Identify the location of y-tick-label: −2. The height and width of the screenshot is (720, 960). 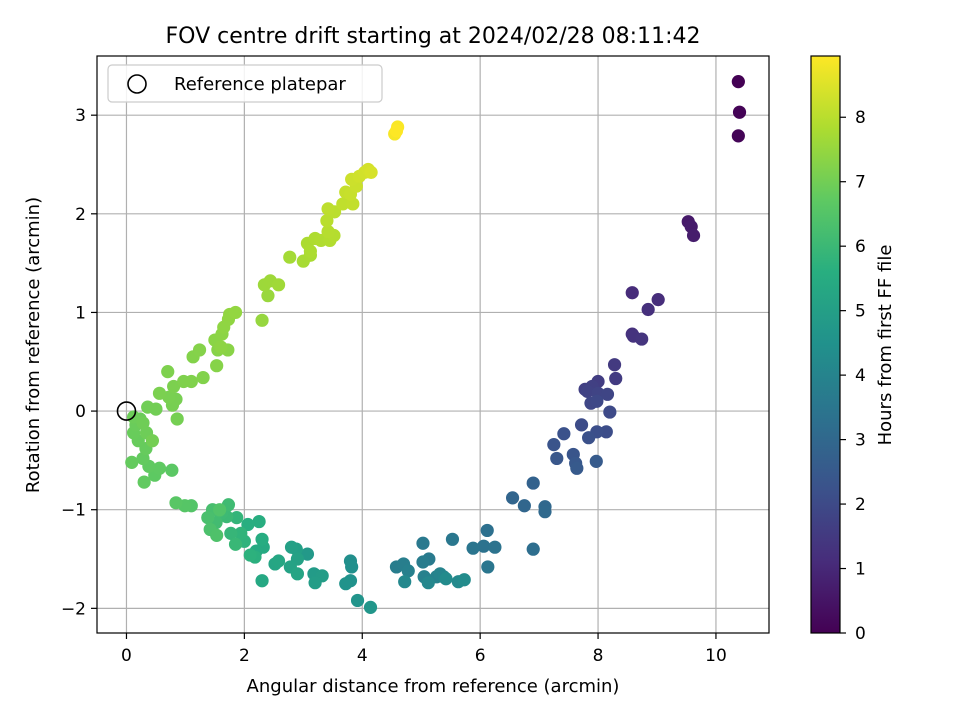
(73, 609).